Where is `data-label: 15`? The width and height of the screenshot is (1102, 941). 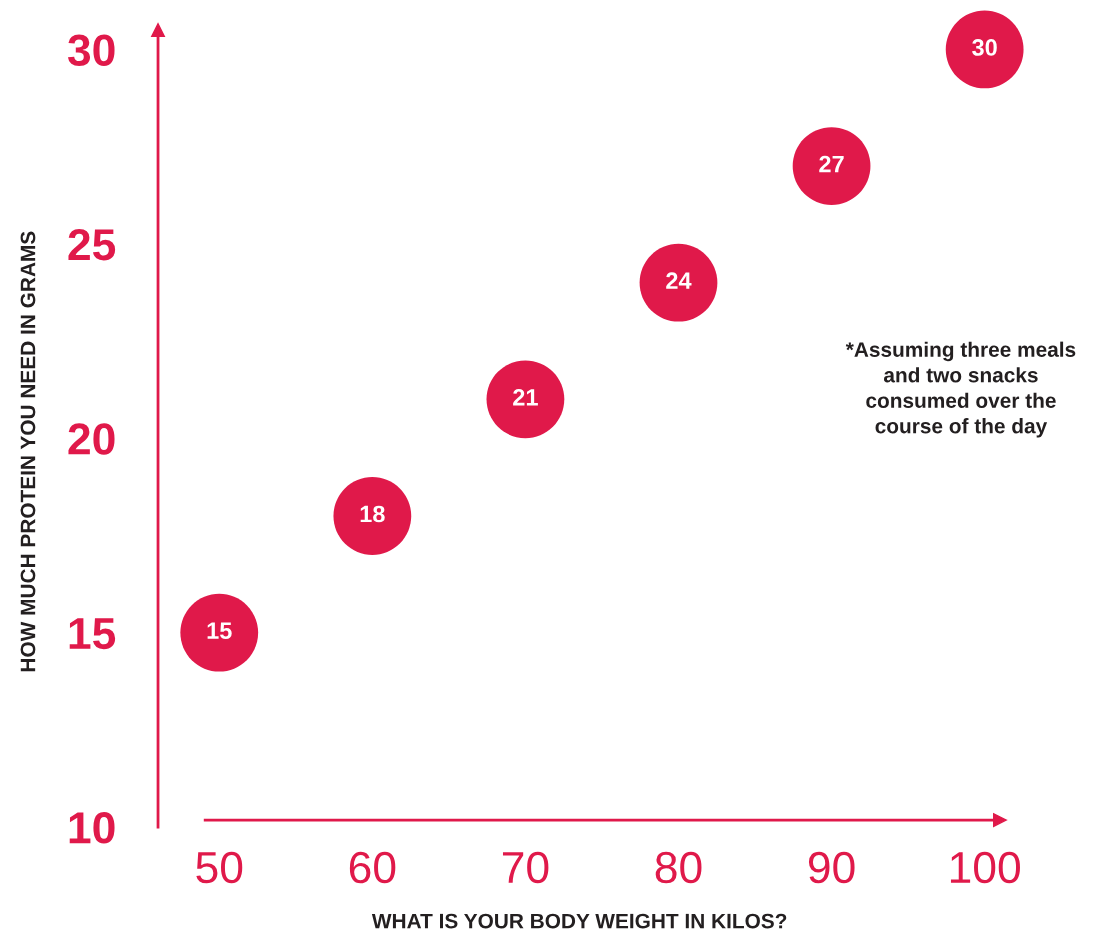
data-label: 15 is located at coordinates (219, 630).